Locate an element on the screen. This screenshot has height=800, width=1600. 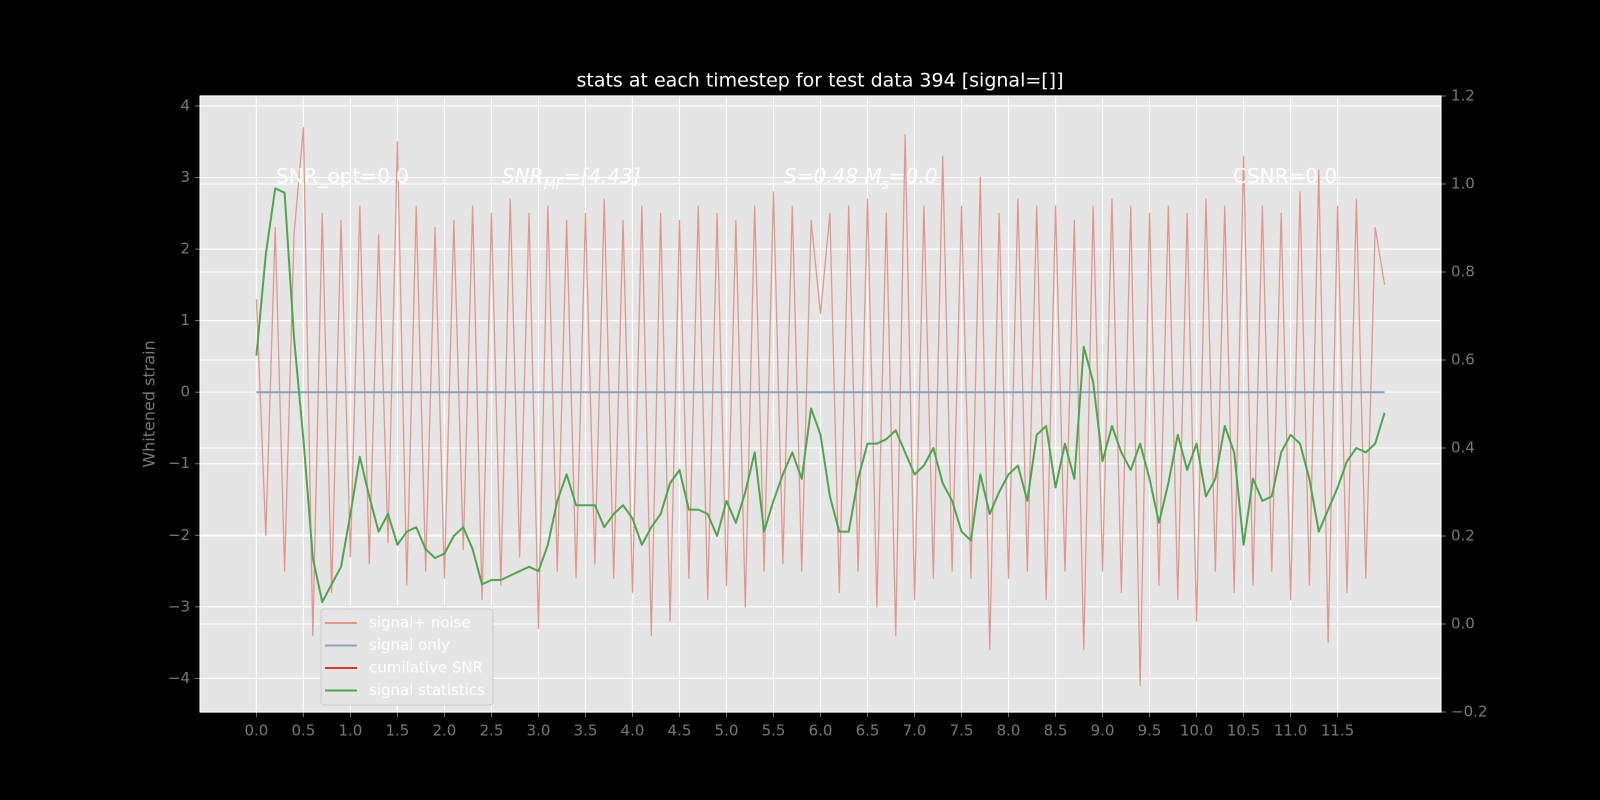
x-tick-label: 9.5 is located at coordinates (1150, 731).